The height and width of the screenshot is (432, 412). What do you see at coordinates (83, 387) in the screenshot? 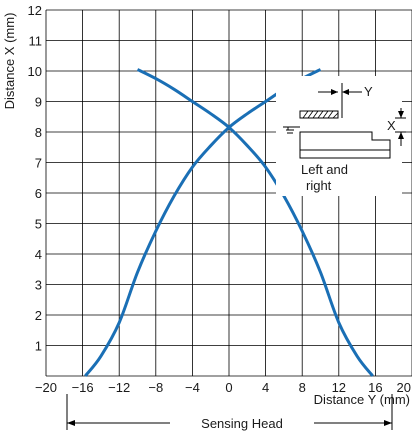
I see `x-tick-label: −16` at bounding box center [83, 387].